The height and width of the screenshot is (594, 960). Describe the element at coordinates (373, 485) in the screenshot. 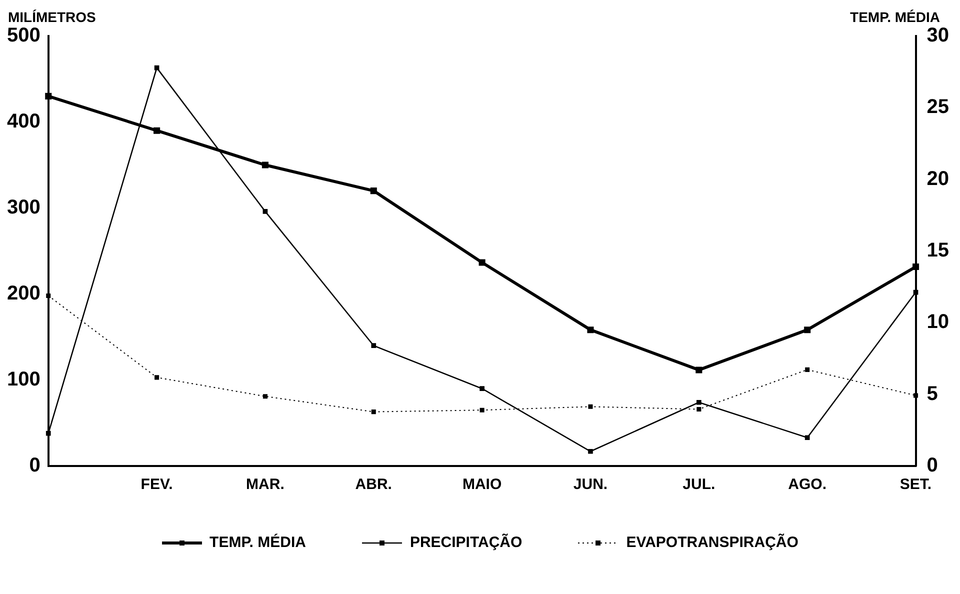

I see `x-tick-label: ABR.` at that location.